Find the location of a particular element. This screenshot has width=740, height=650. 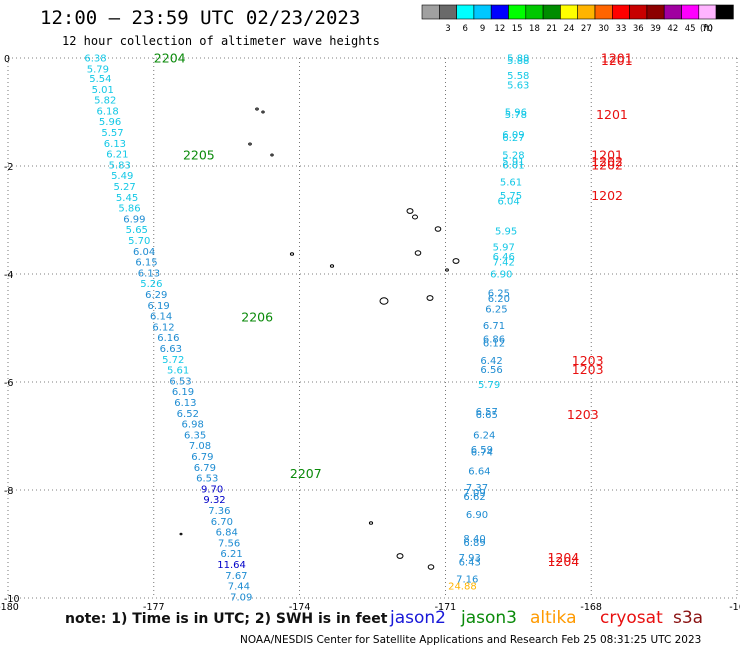

legend-cryosat: cryosat is located at coordinates (631, 618).